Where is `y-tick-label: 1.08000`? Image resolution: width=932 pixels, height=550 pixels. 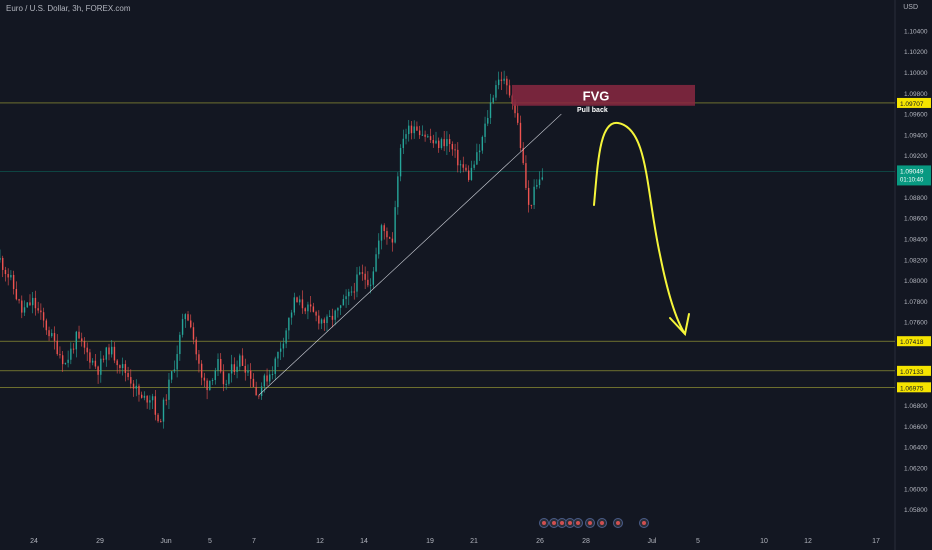 y-tick-label: 1.08000 is located at coordinates (916, 281).